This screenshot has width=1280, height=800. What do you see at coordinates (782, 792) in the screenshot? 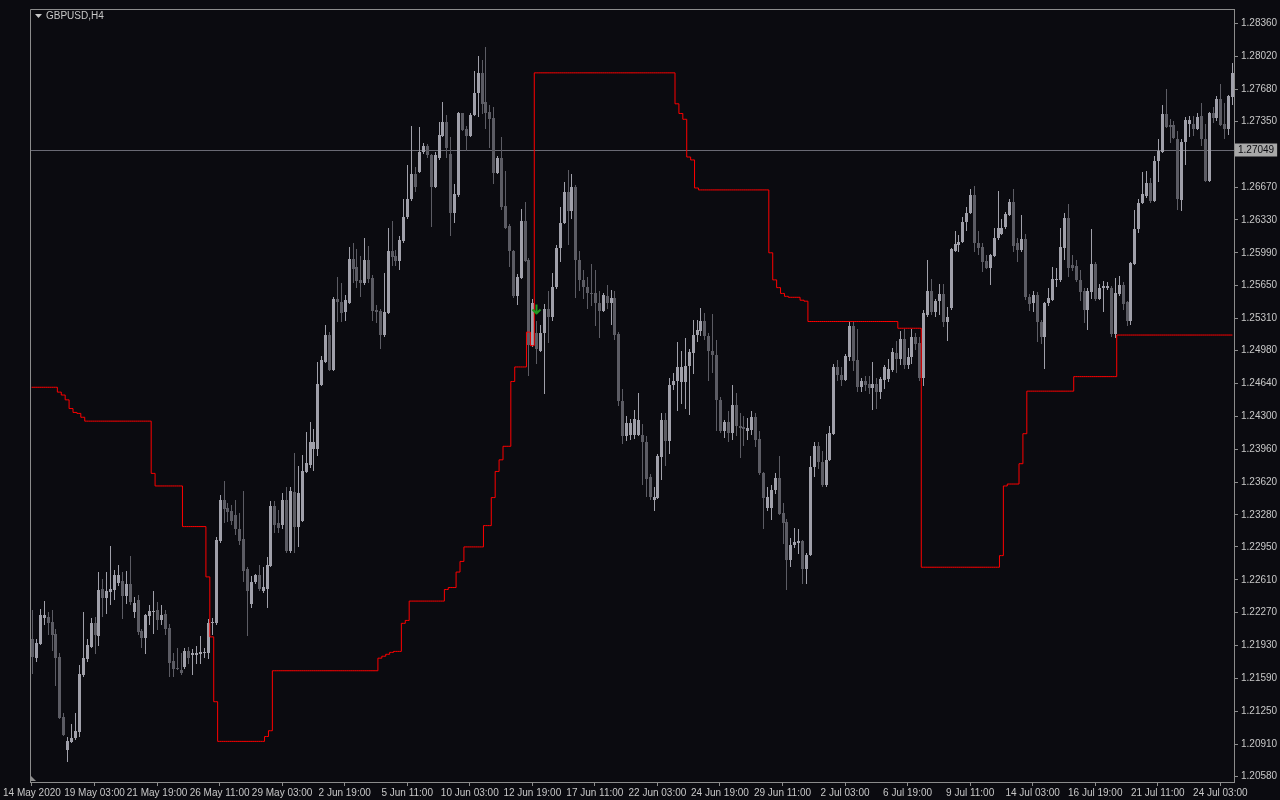
I see `x-tick-label: 29 Jun 11:00` at bounding box center [782, 792].